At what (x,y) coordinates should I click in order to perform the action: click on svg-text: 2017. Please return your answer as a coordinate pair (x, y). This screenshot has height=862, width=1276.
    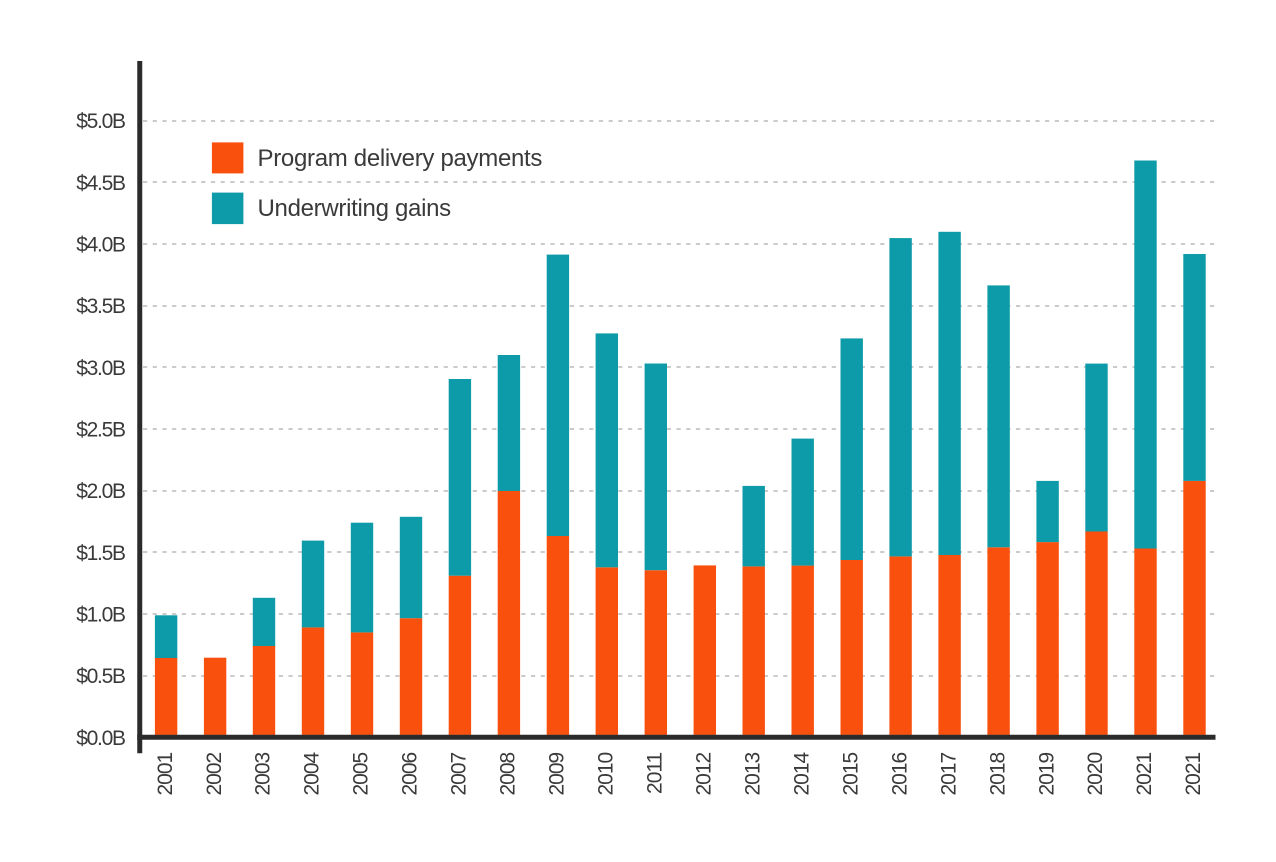
    Looking at the image, I should click on (948, 773).